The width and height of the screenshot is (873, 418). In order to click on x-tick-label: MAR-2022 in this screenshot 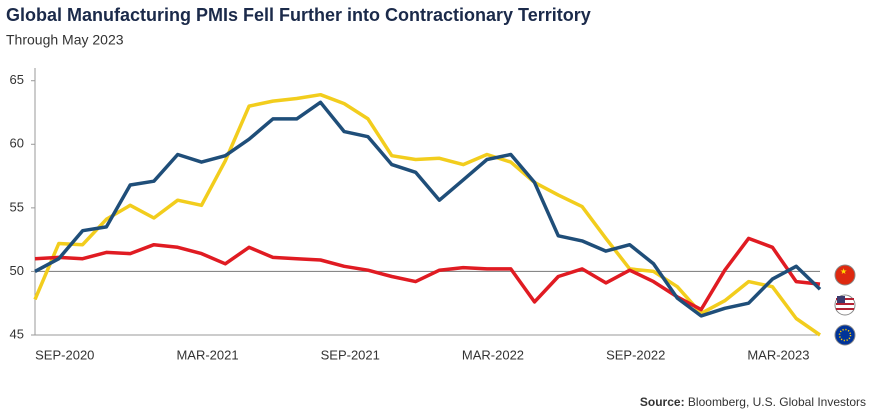, I will do `click(493, 354)`.